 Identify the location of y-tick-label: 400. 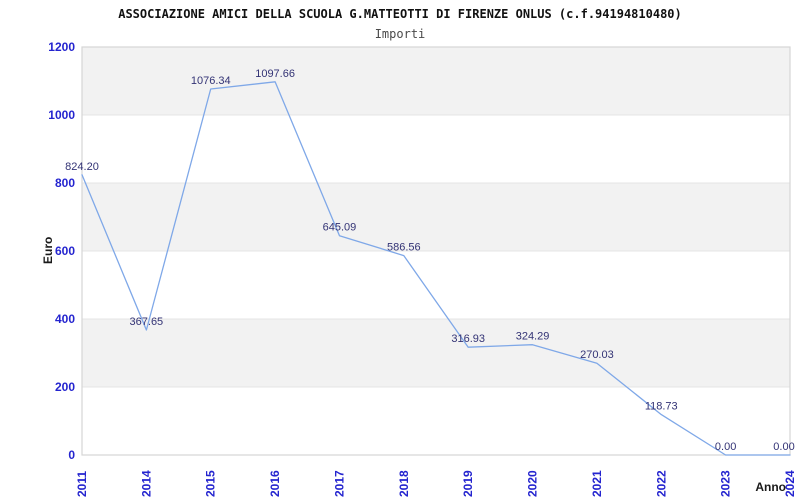
(65, 319).